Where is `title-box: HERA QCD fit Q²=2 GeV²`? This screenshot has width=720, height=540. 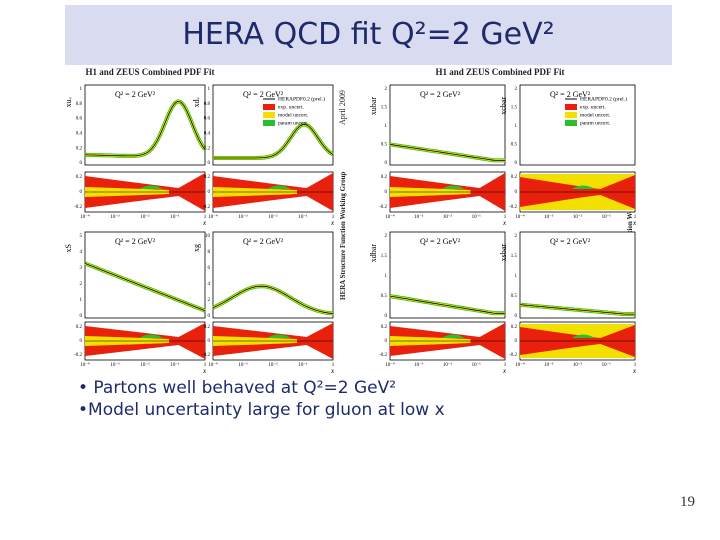
title-box: HERA QCD fit Q²=2 GeV² is located at coordinates (368, 35).